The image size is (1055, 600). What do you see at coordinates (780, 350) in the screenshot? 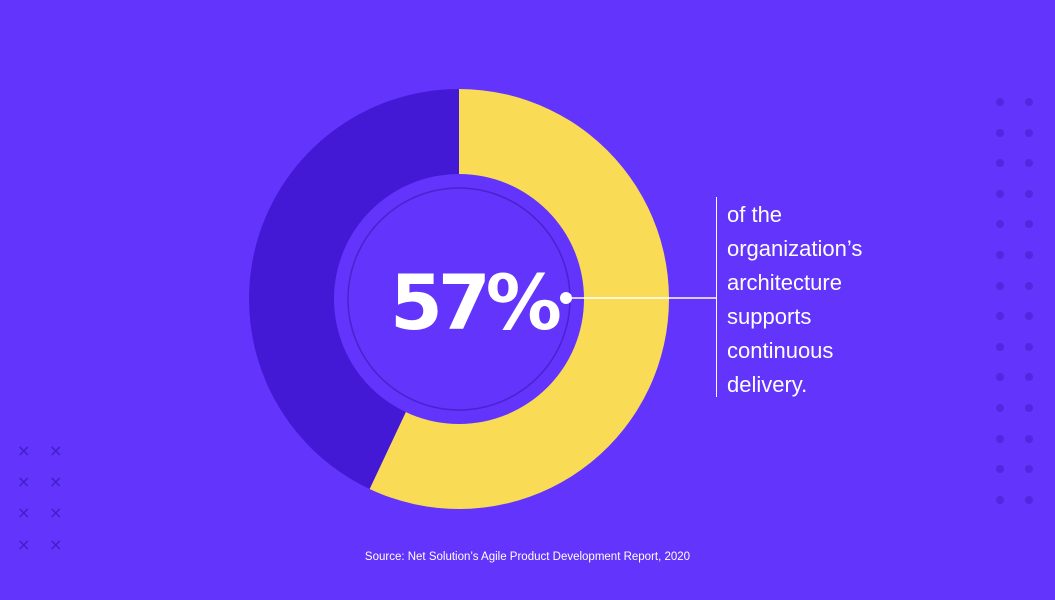
I see `caption-line: continuous` at bounding box center [780, 350].